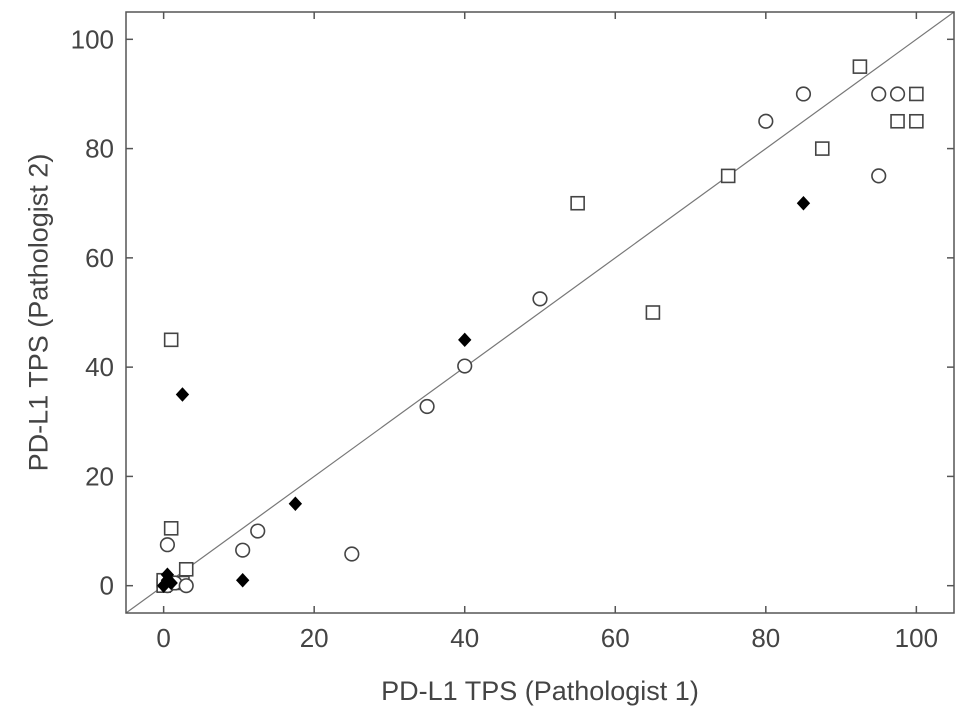  Describe the element at coordinates (99, 258) in the screenshot. I see `y-tick-label: 60` at that location.